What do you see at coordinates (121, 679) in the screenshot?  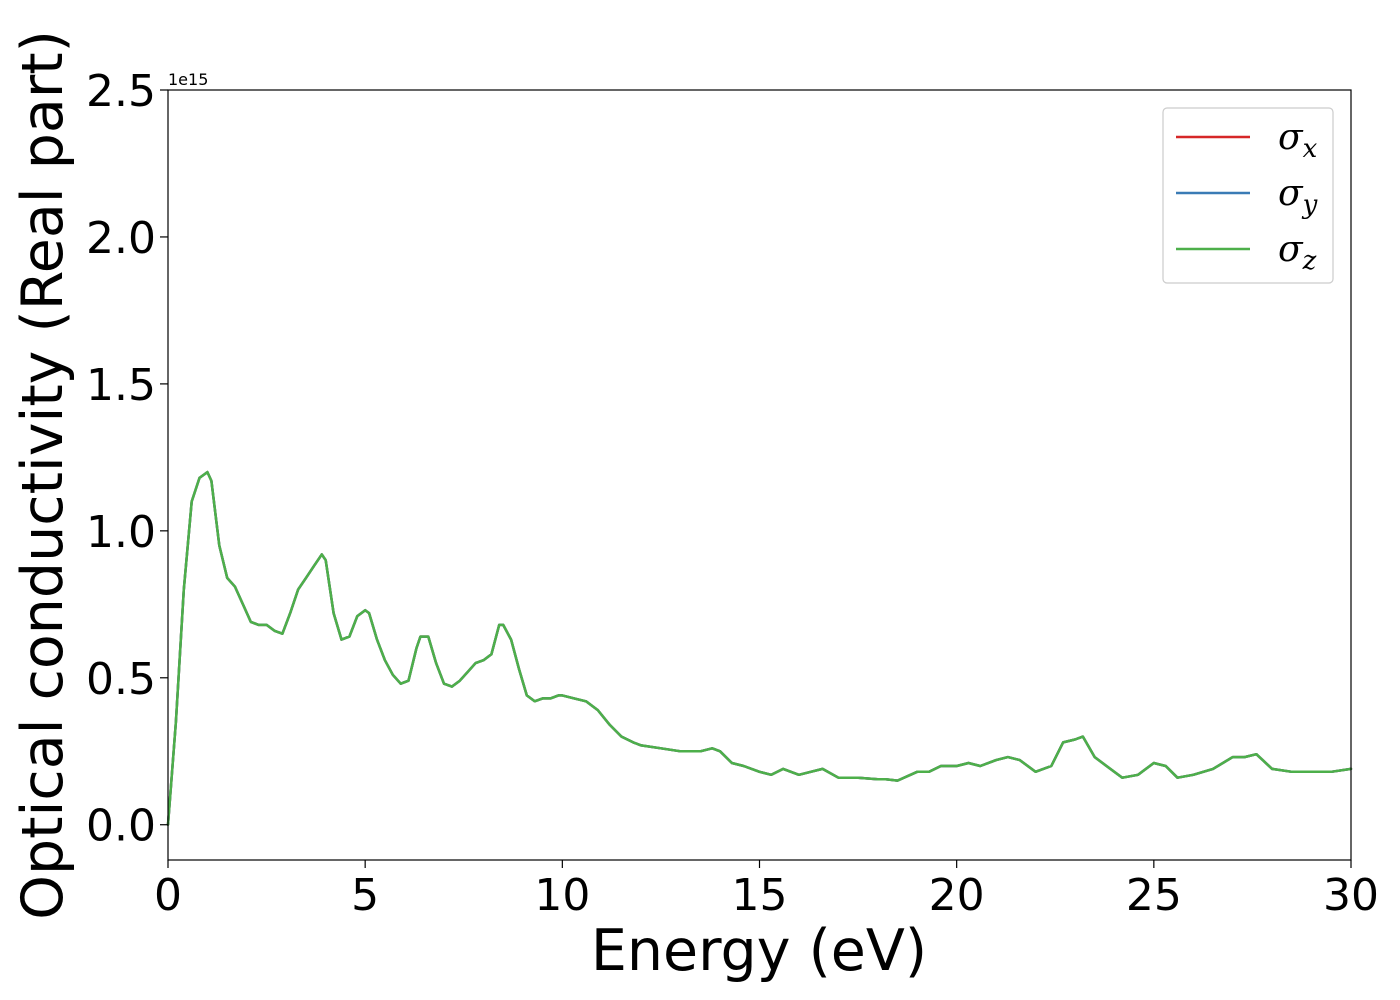 I see `y-tick-label: 0.5` at bounding box center [121, 679].